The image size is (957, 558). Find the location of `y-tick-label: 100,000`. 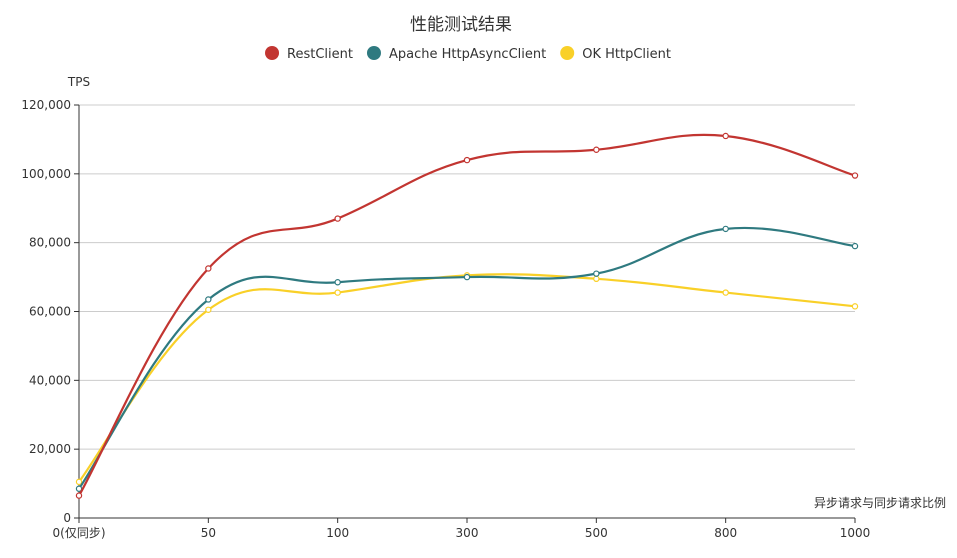

y-tick-label: 100,000 is located at coordinates (46, 174).